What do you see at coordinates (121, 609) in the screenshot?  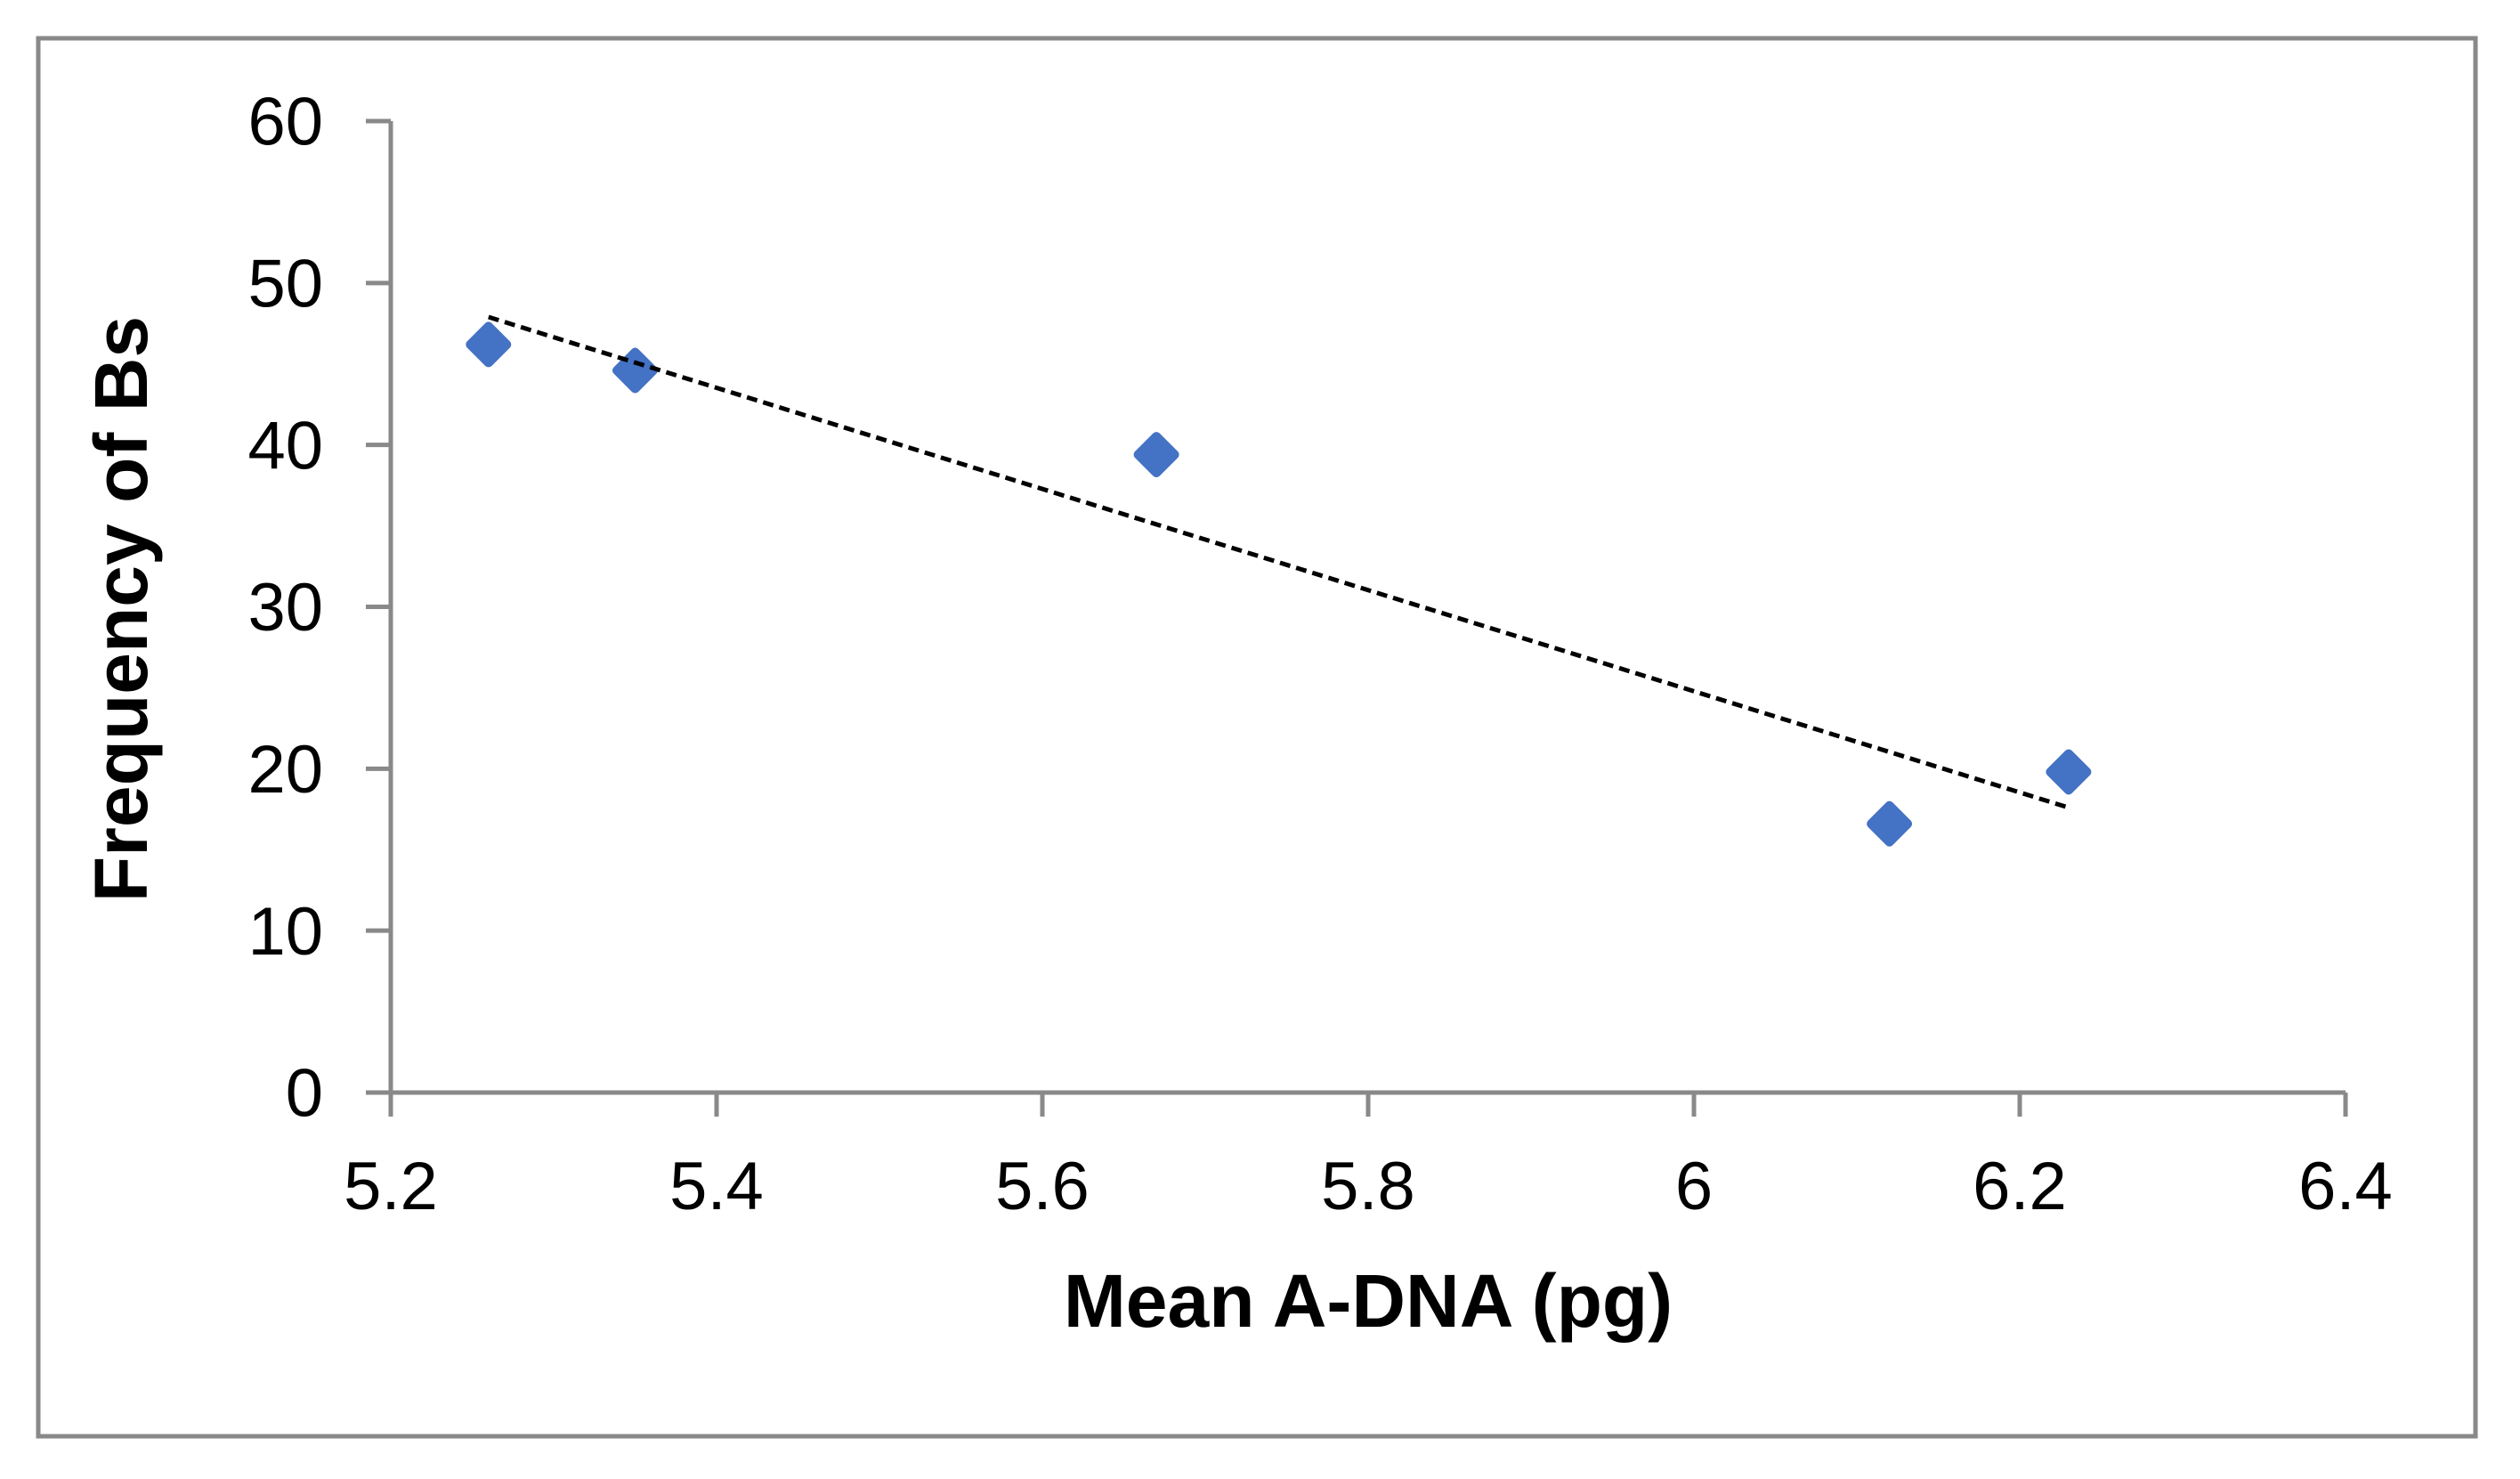 I see `y-axis-title: Frequency of Bs` at bounding box center [121, 609].